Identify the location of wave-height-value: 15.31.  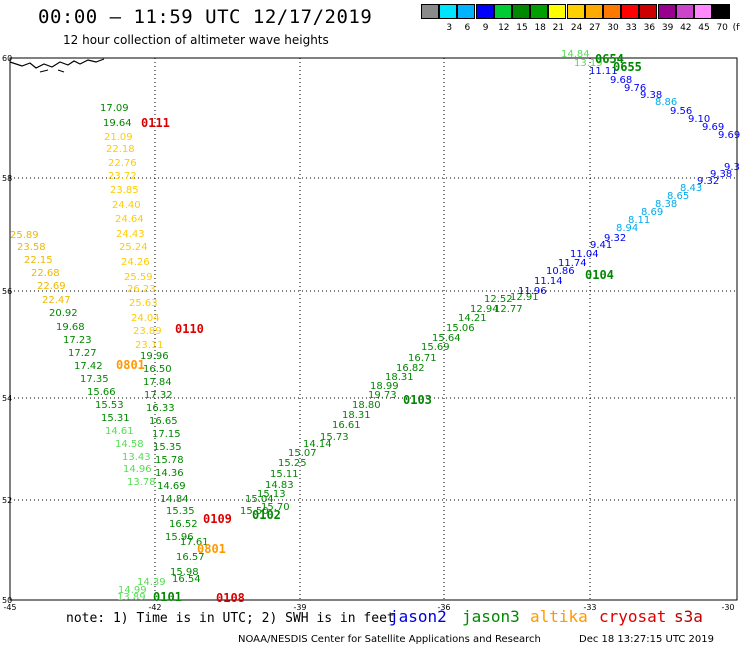
(115, 418).